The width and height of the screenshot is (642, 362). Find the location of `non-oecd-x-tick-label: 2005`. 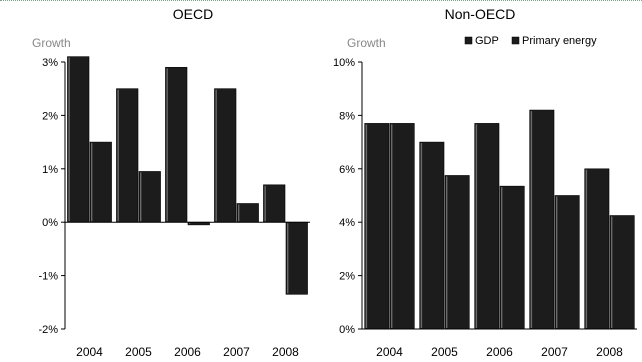

non-oecd-x-tick-label: 2005 is located at coordinates (444, 352).